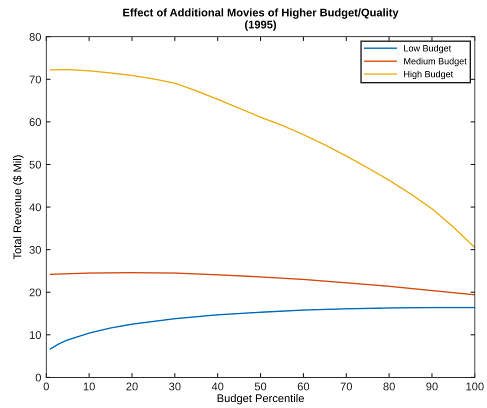  I want to click on x-tick-label: 10, so click(89, 386).